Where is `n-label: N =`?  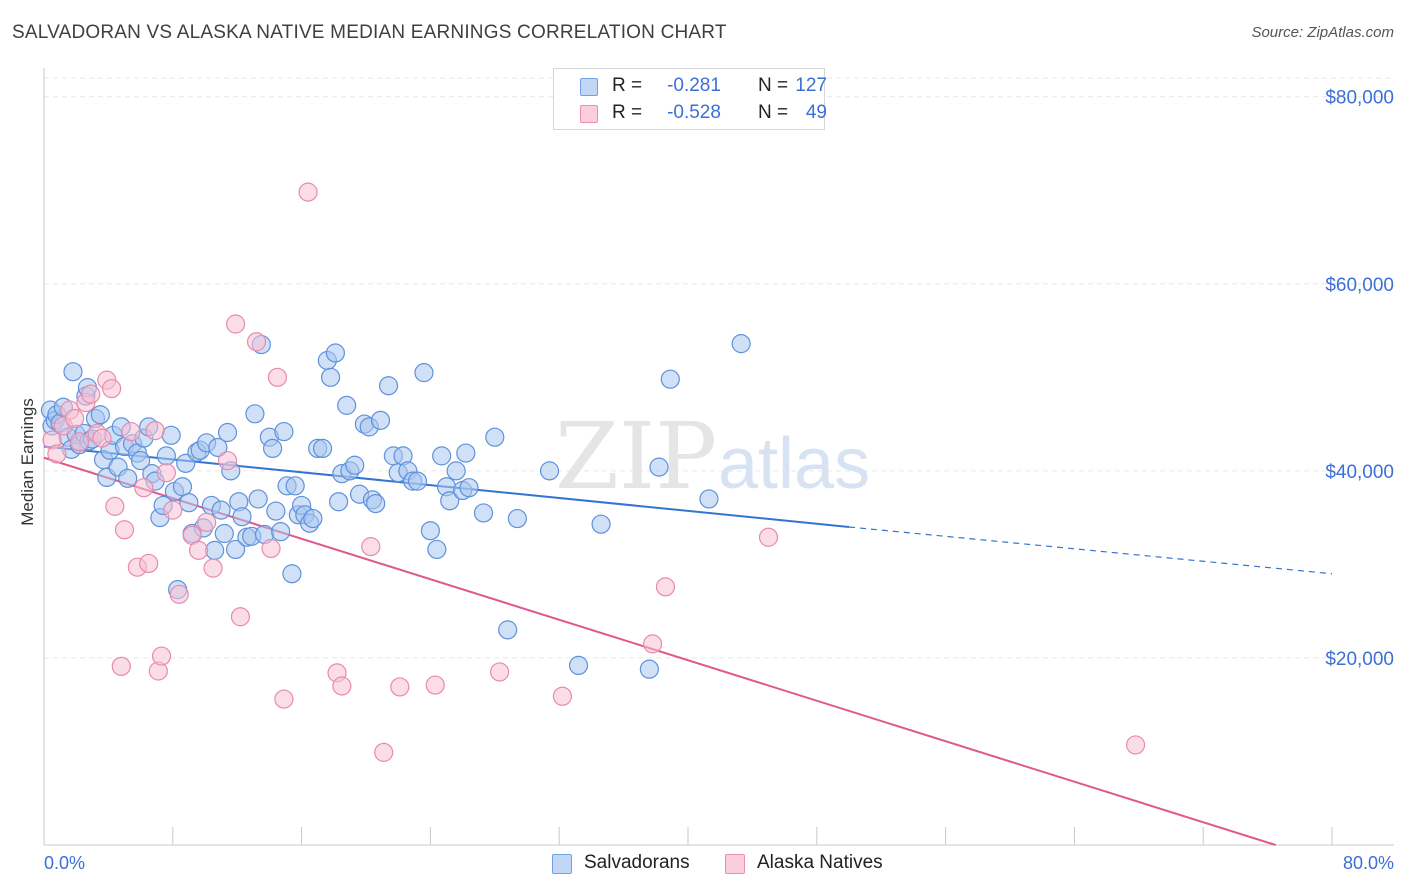 n-label: N = is located at coordinates (773, 85).